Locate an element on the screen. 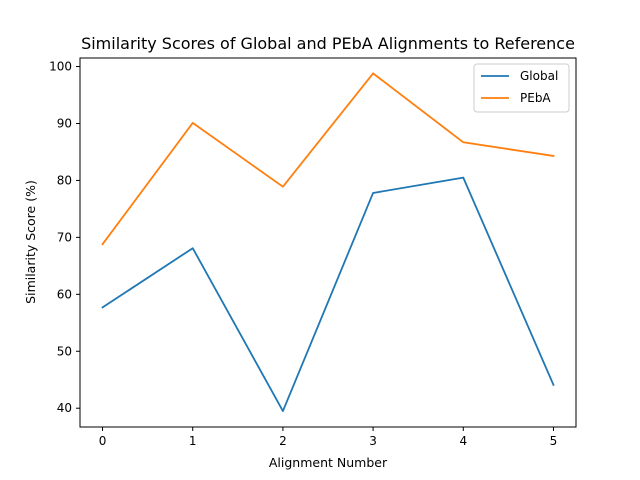 The width and height of the screenshot is (640, 480). x-tick-label: 4 is located at coordinates (463, 441).